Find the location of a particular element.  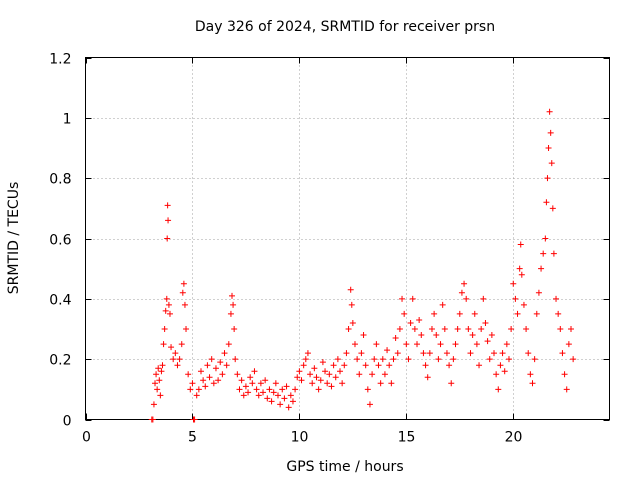

y-tick-label: 0.4 is located at coordinates (60, 301).